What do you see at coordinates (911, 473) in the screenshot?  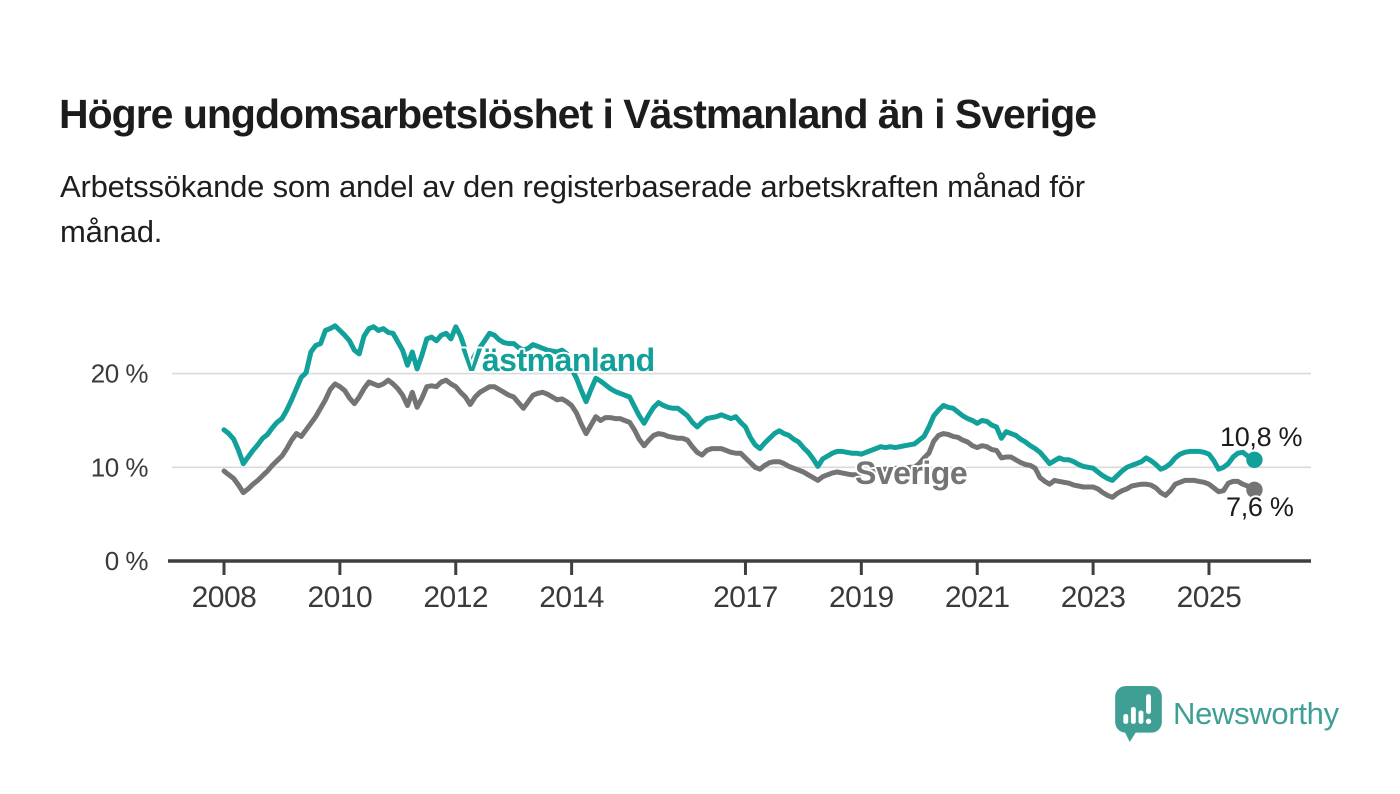 I see `series-label-sverige: Sverige` at bounding box center [911, 473].